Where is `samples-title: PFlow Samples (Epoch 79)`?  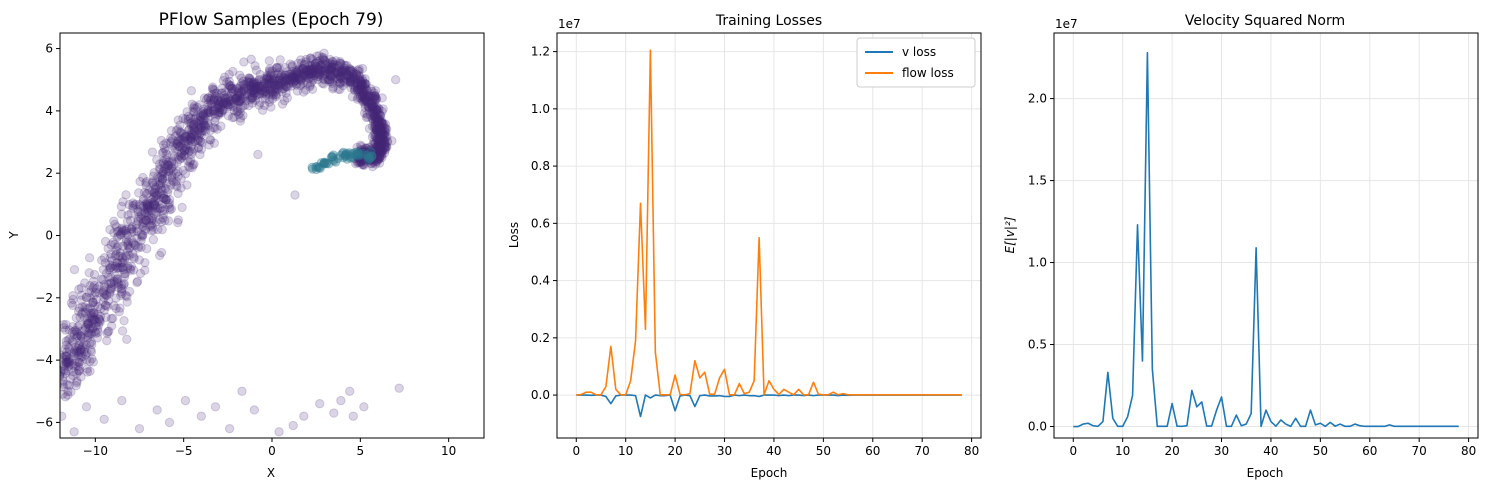
samples-title: PFlow Samples (Epoch 79) is located at coordinates (271, 20).